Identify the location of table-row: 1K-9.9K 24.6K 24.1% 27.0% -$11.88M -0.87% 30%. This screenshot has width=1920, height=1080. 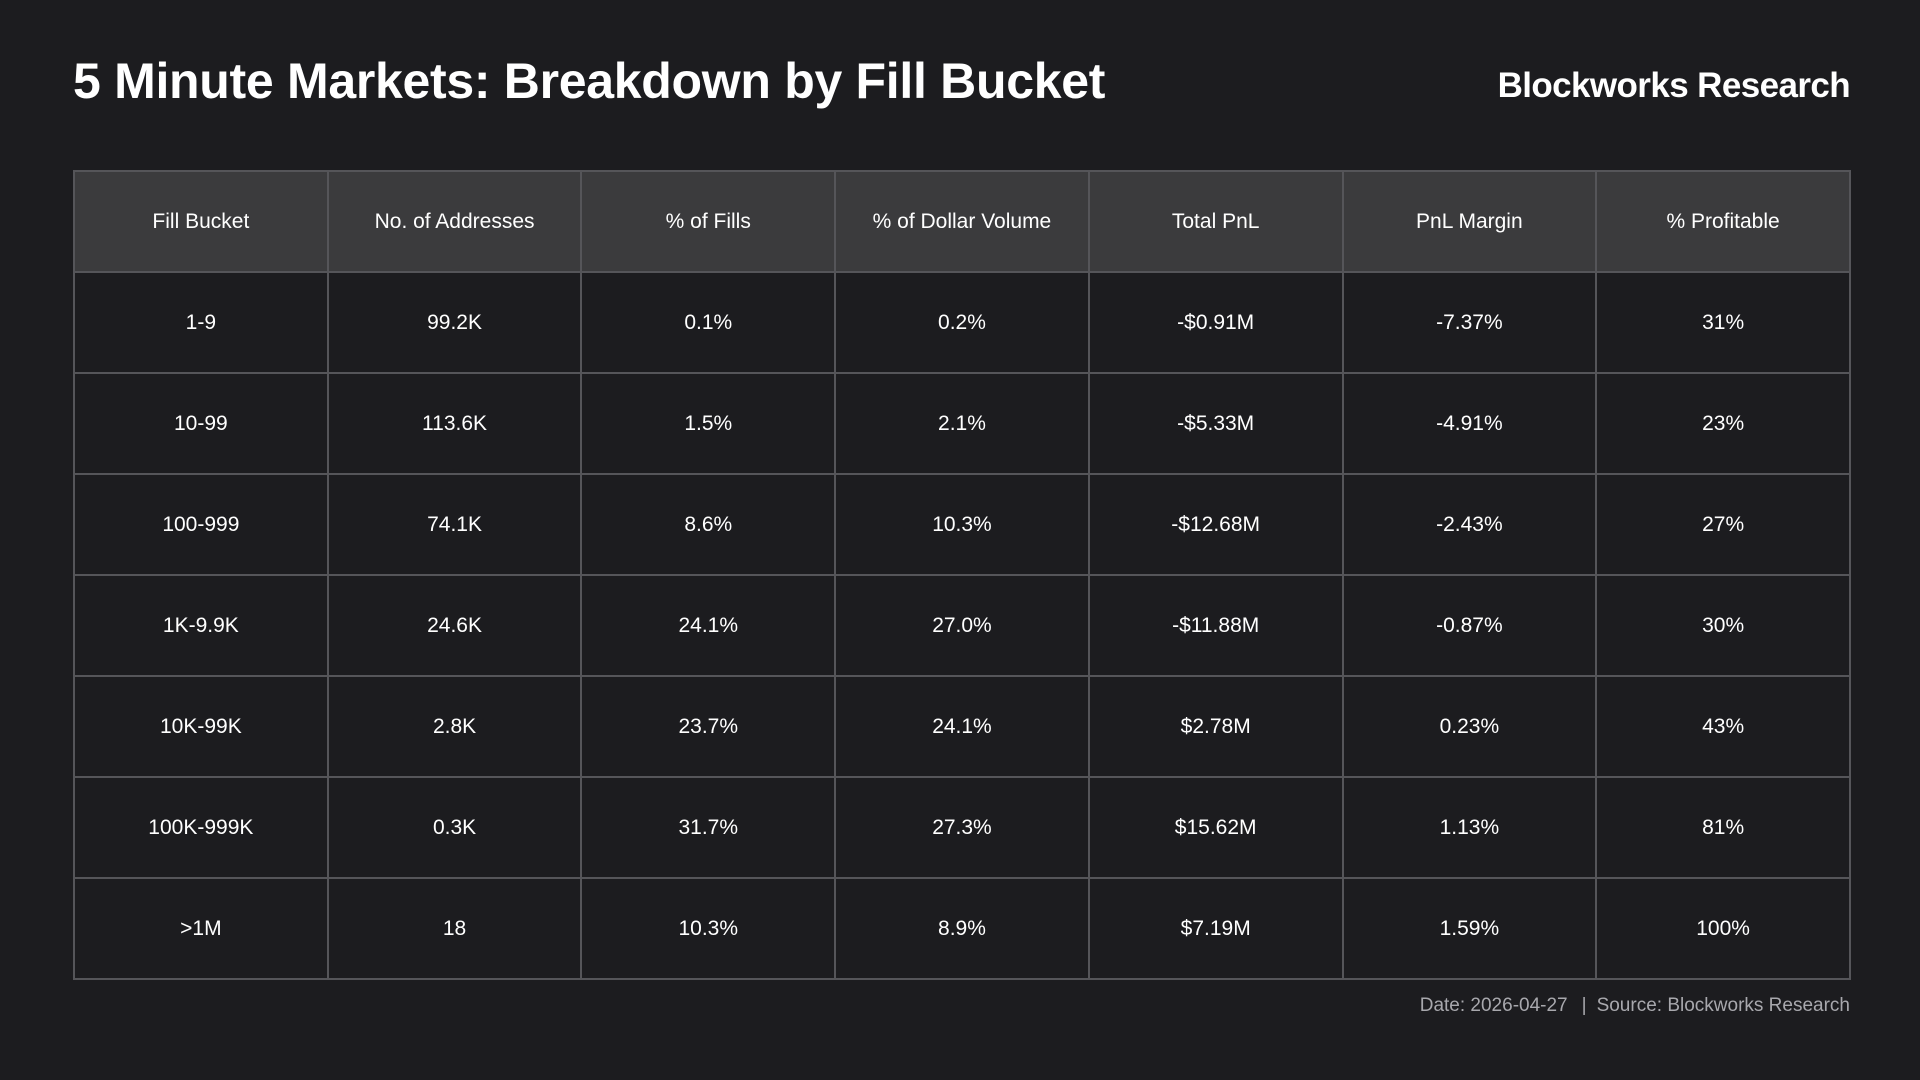
(962, 625).